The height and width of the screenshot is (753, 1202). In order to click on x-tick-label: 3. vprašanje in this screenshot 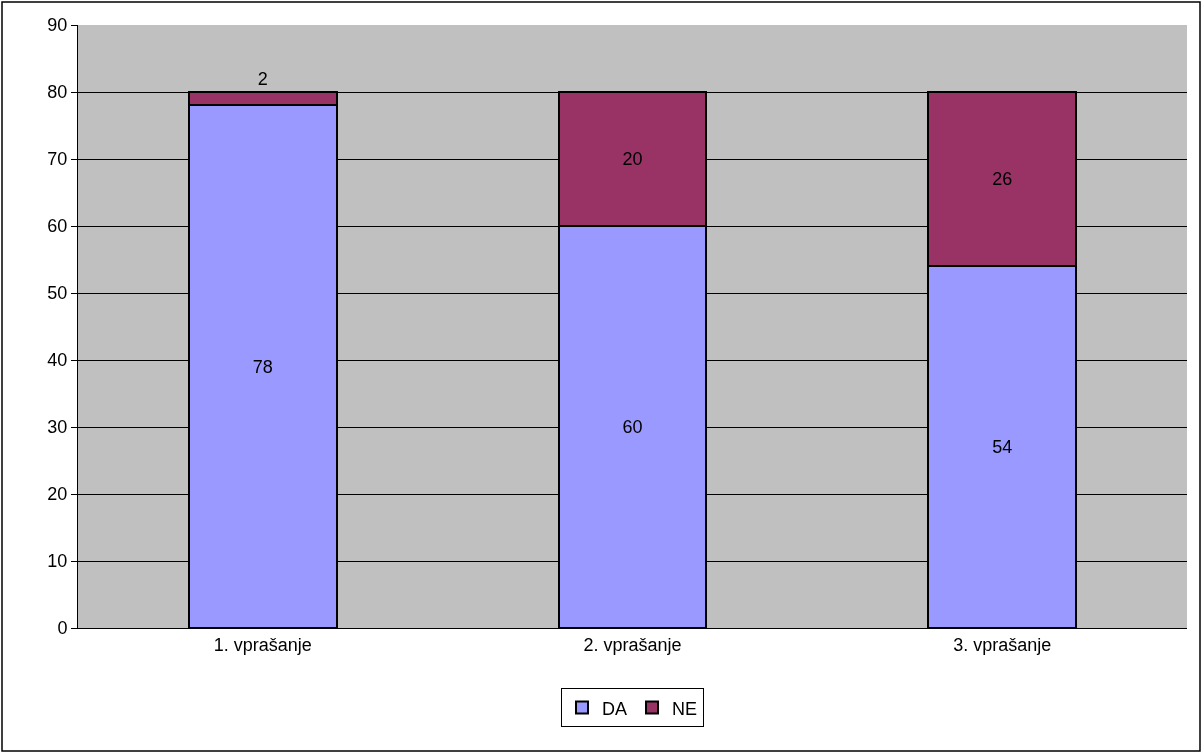, I will do `click(1002, 644)`.